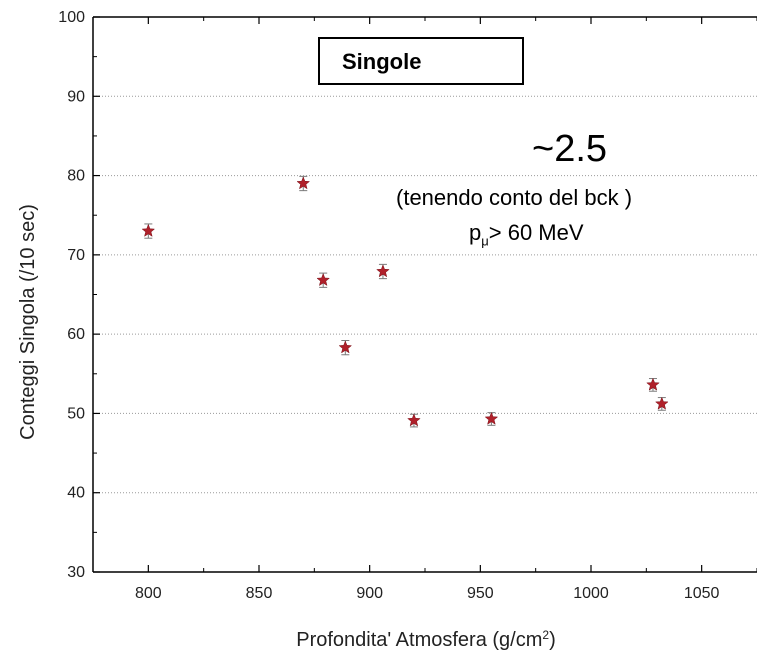 This screenshot has width=757, height=658. I want to click on annotation-approx: ~2.5, so click(570, 149).